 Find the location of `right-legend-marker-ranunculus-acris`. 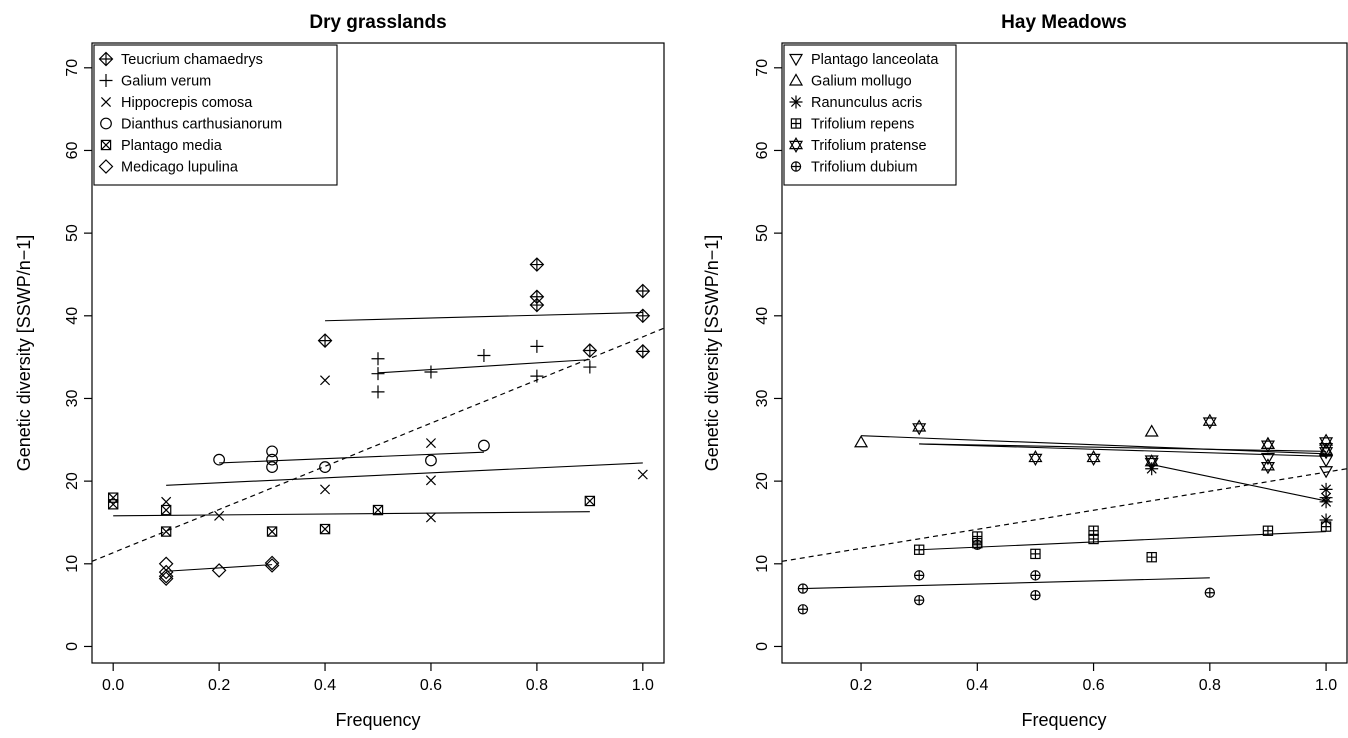

right-legend-marker-ranunculus-acris is located at coordinates (796, 102).